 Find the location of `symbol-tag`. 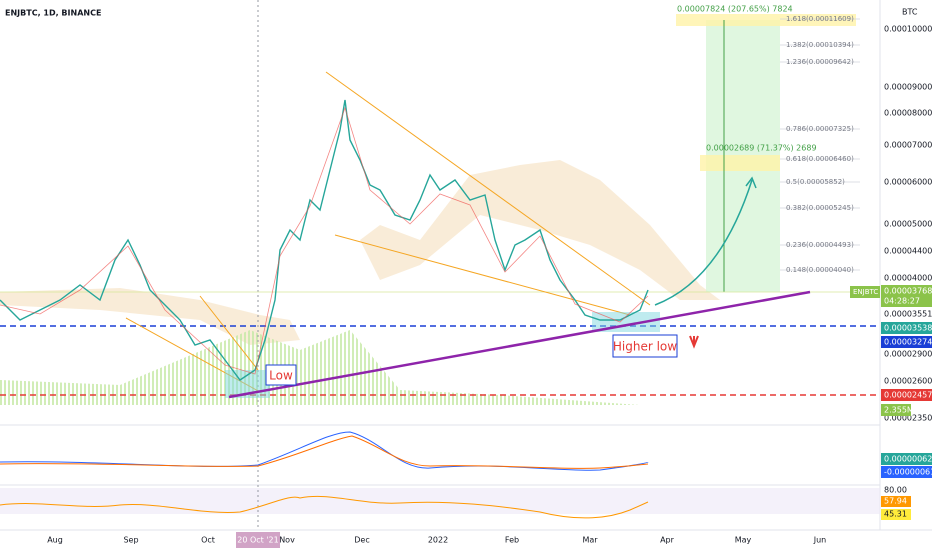

symbol-tag is located at coordinates (865, 292).